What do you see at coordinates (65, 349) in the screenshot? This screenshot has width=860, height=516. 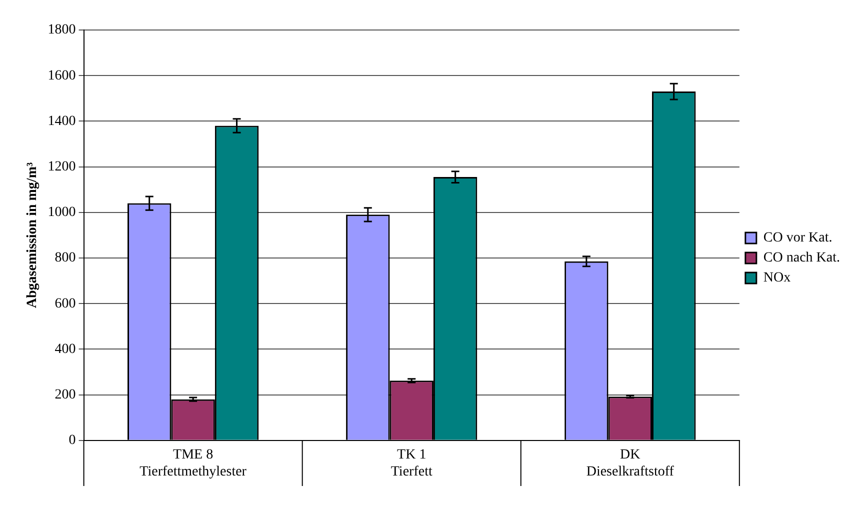 I see `y-tick-label: 400` at bounding box center [65, 349].